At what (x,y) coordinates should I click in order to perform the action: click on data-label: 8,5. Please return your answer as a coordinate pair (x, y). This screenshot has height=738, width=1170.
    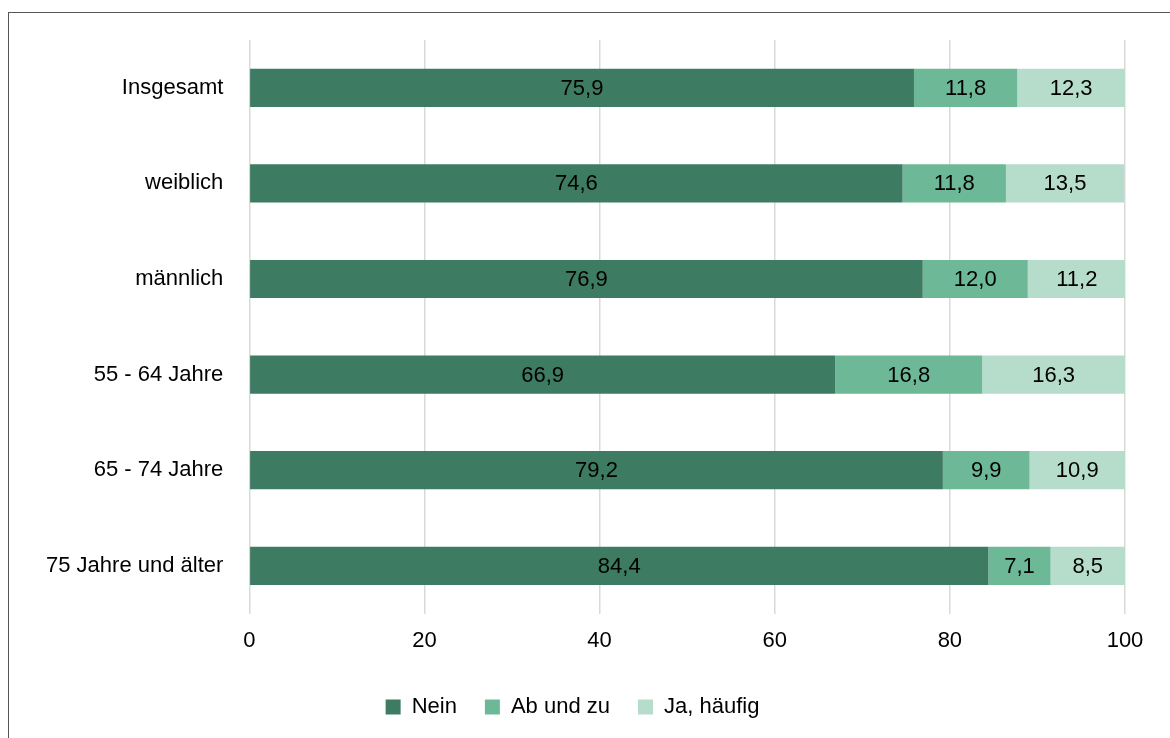
    Looking at the image, I should click on (1088, 565).